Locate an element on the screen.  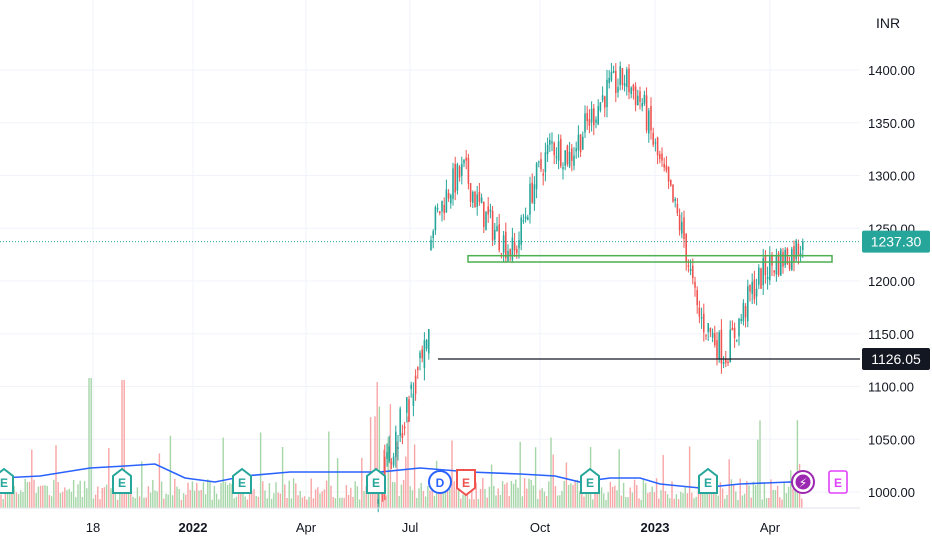
event-marker-earnings-upcoming: E is located at coordinates (838, 482).